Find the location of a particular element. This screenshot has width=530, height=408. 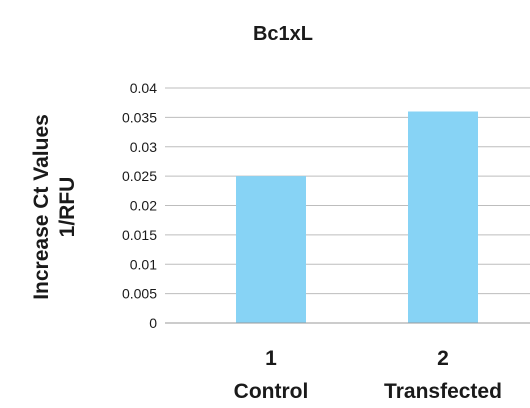

y-tick-label: 0.04 is located at coordinates (143, 88).